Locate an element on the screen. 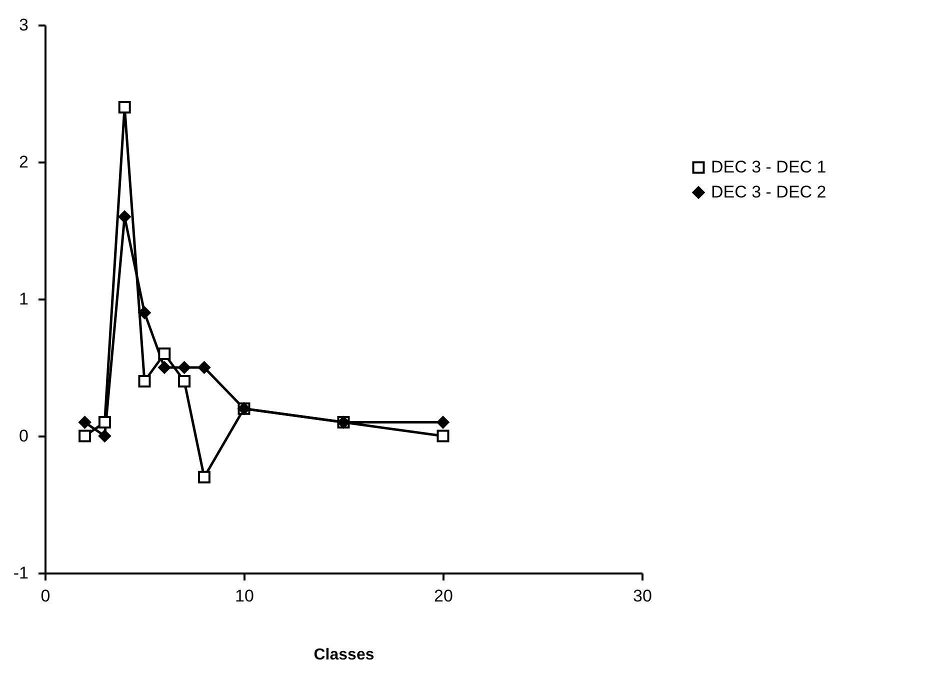 The height and width of the screenshot is (673, 927). y-tick-label: 0 is located at coordinates (23, 436).